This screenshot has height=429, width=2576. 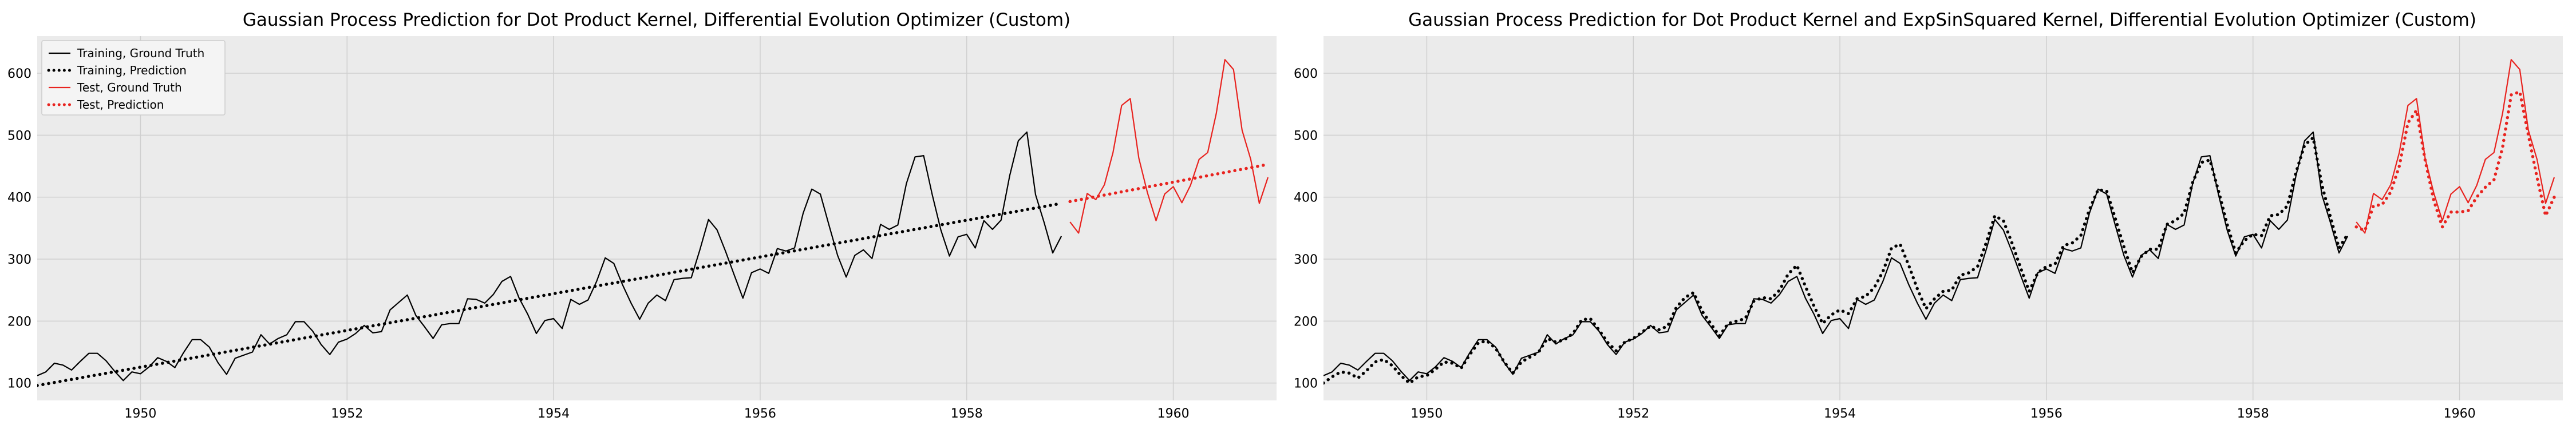 I want to click on right-y-tick-label: 500, so click(x=1306, y=136).